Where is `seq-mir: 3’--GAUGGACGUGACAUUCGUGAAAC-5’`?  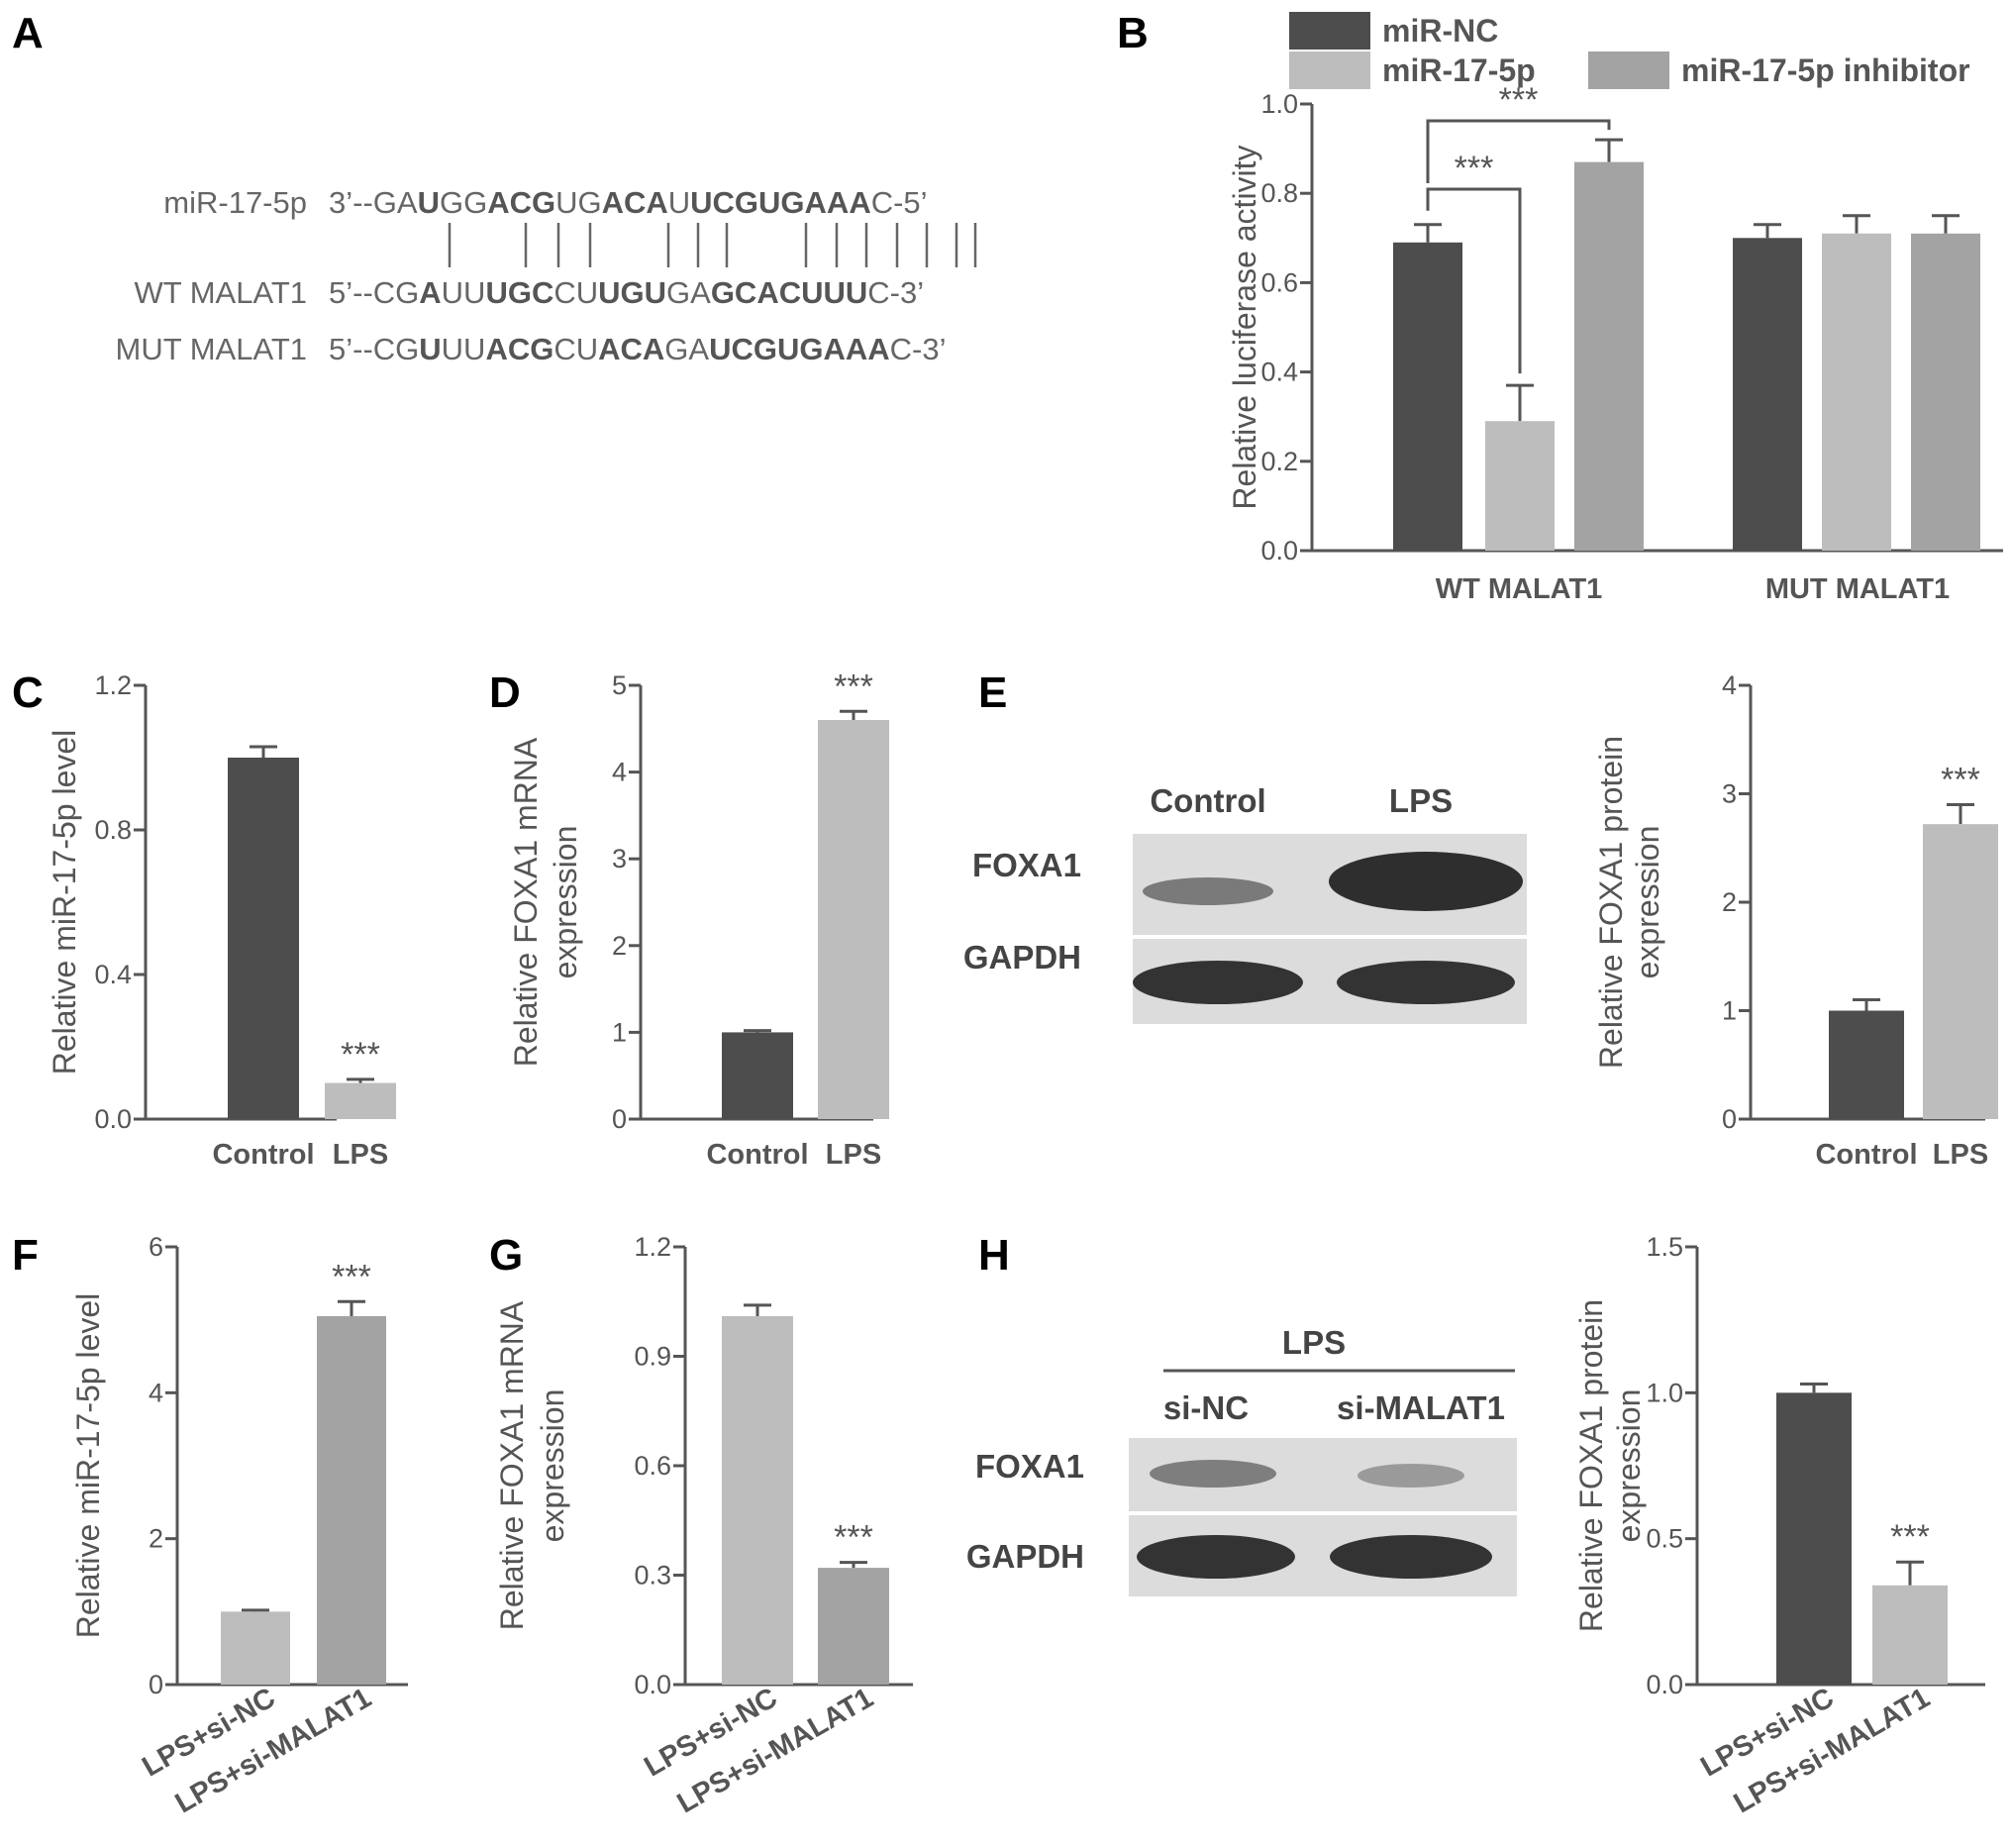
seq-mir: 3’--GAUGGACGUGACAUUCGUGAAAC-5’ is located at coordinates (628, 202).